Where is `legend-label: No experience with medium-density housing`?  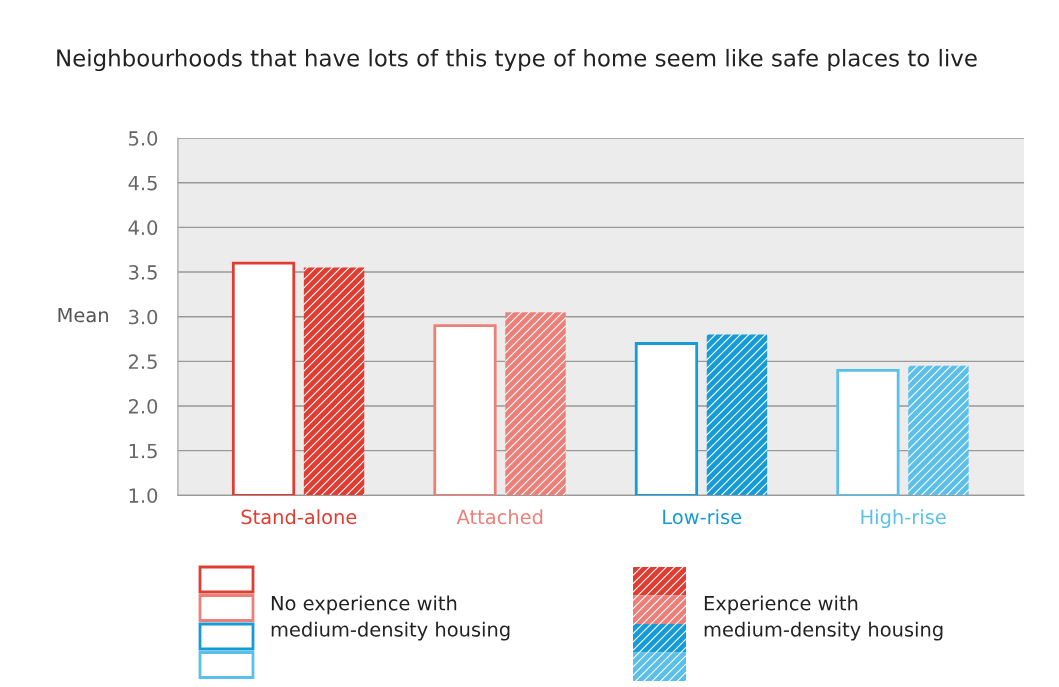
legend-label: No experience with medium-density housing is located at coordinates (390, 618).